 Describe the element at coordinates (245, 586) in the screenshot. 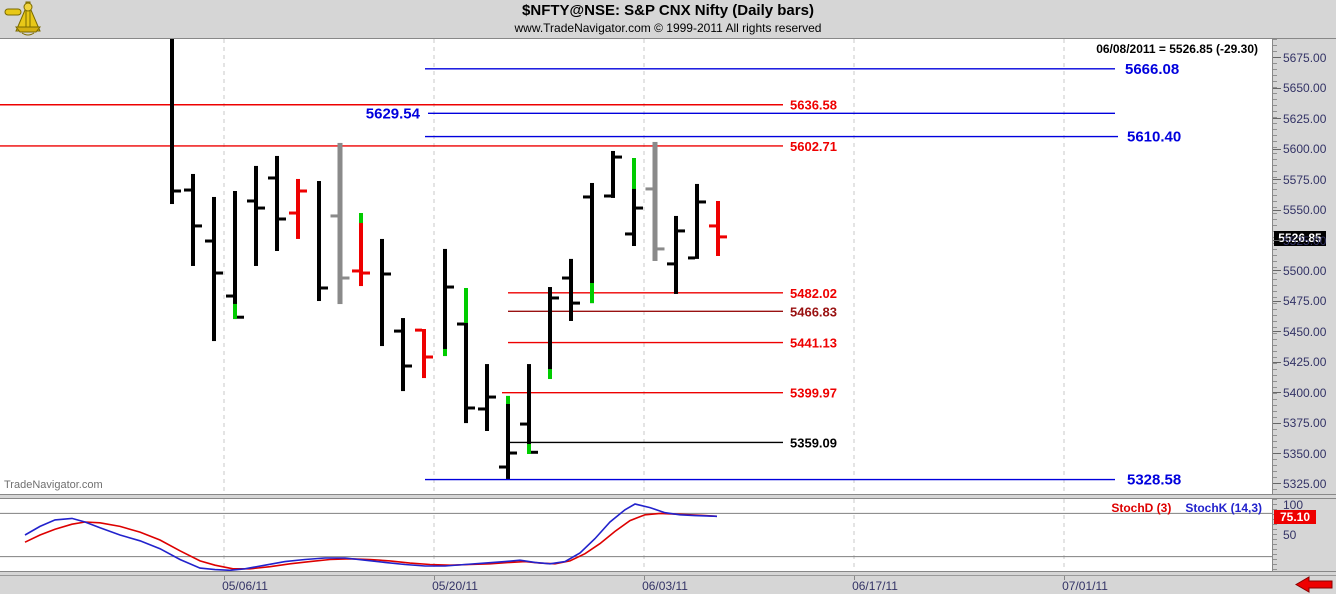

I see `date-axis-label: 05/06/11` at that location.